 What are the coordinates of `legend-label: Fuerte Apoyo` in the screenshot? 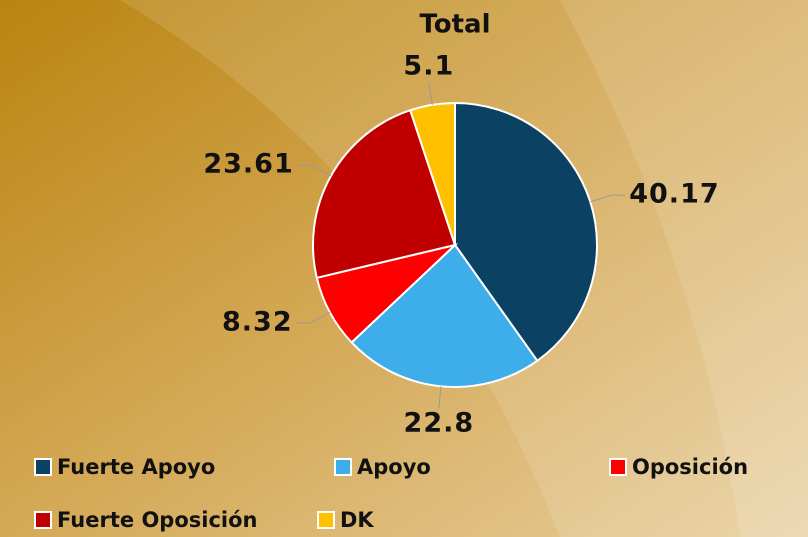 It's located at (136, 467).